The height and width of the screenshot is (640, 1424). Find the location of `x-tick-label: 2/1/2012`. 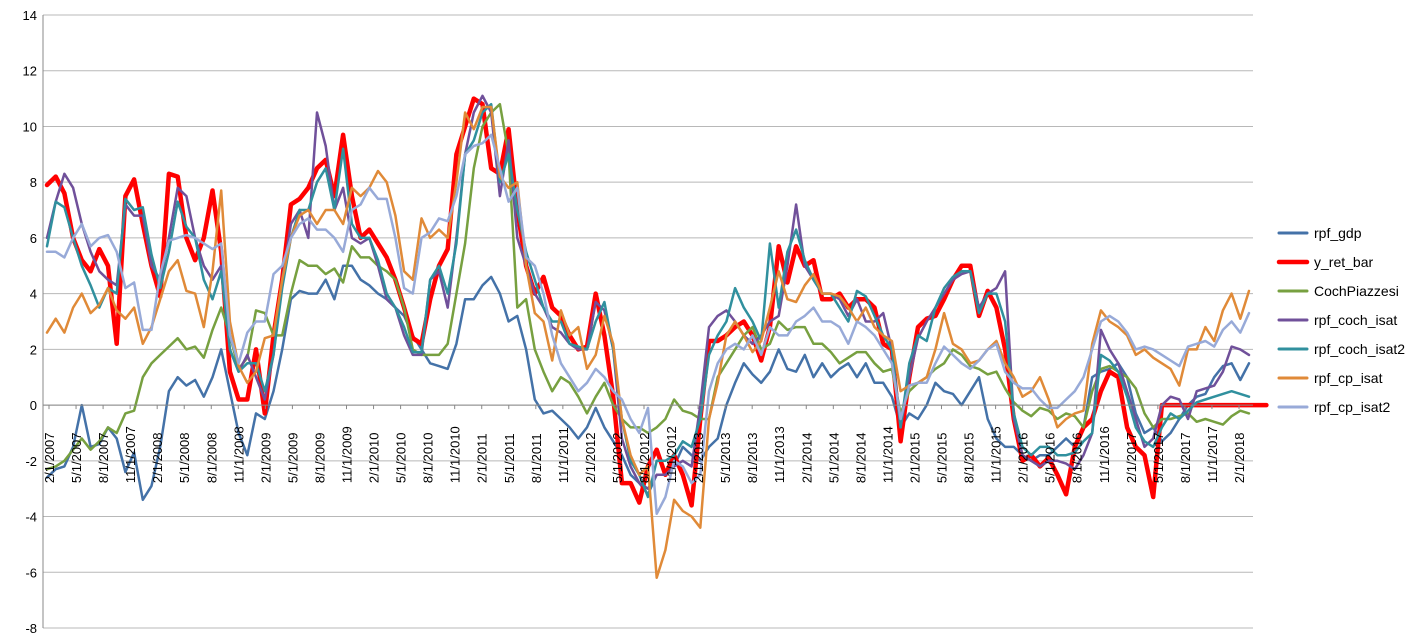

x-tick-label: 2/1/2012 is located at coordinates (590, 457).